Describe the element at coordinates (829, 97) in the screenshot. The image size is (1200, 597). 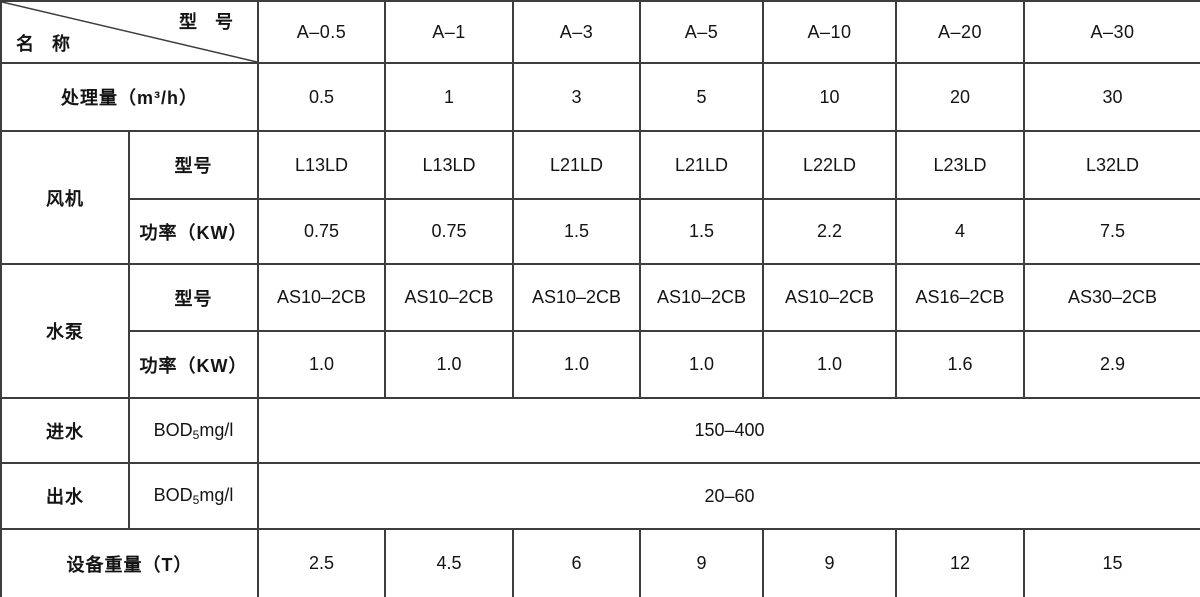
I see `capacity-value: 10` at that location.